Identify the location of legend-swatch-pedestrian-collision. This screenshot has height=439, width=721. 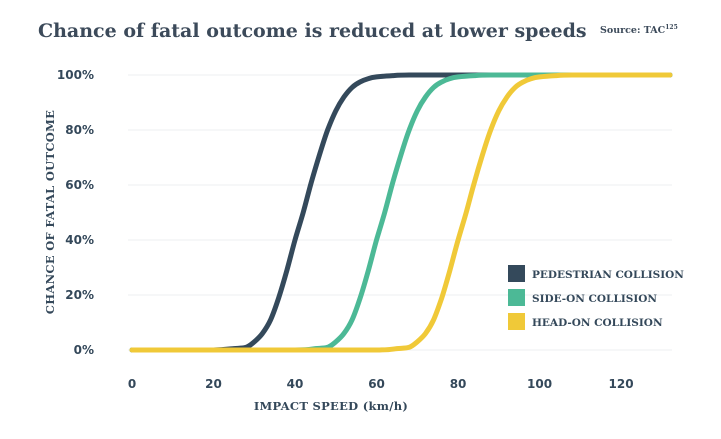
(516, 273).